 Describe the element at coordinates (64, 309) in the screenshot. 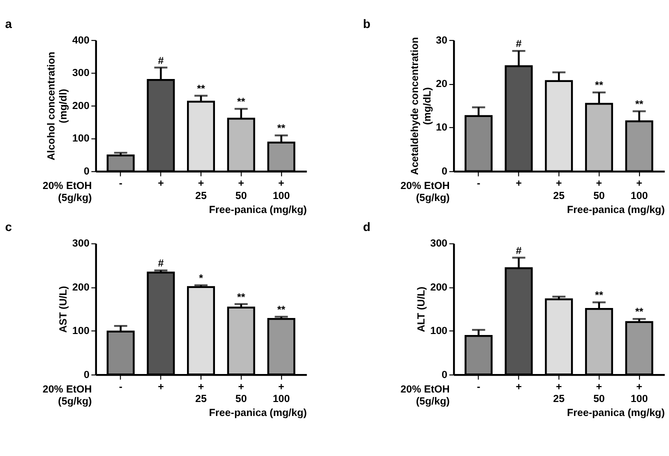

I see `y-axis-title: AST (U/L)` at that location.